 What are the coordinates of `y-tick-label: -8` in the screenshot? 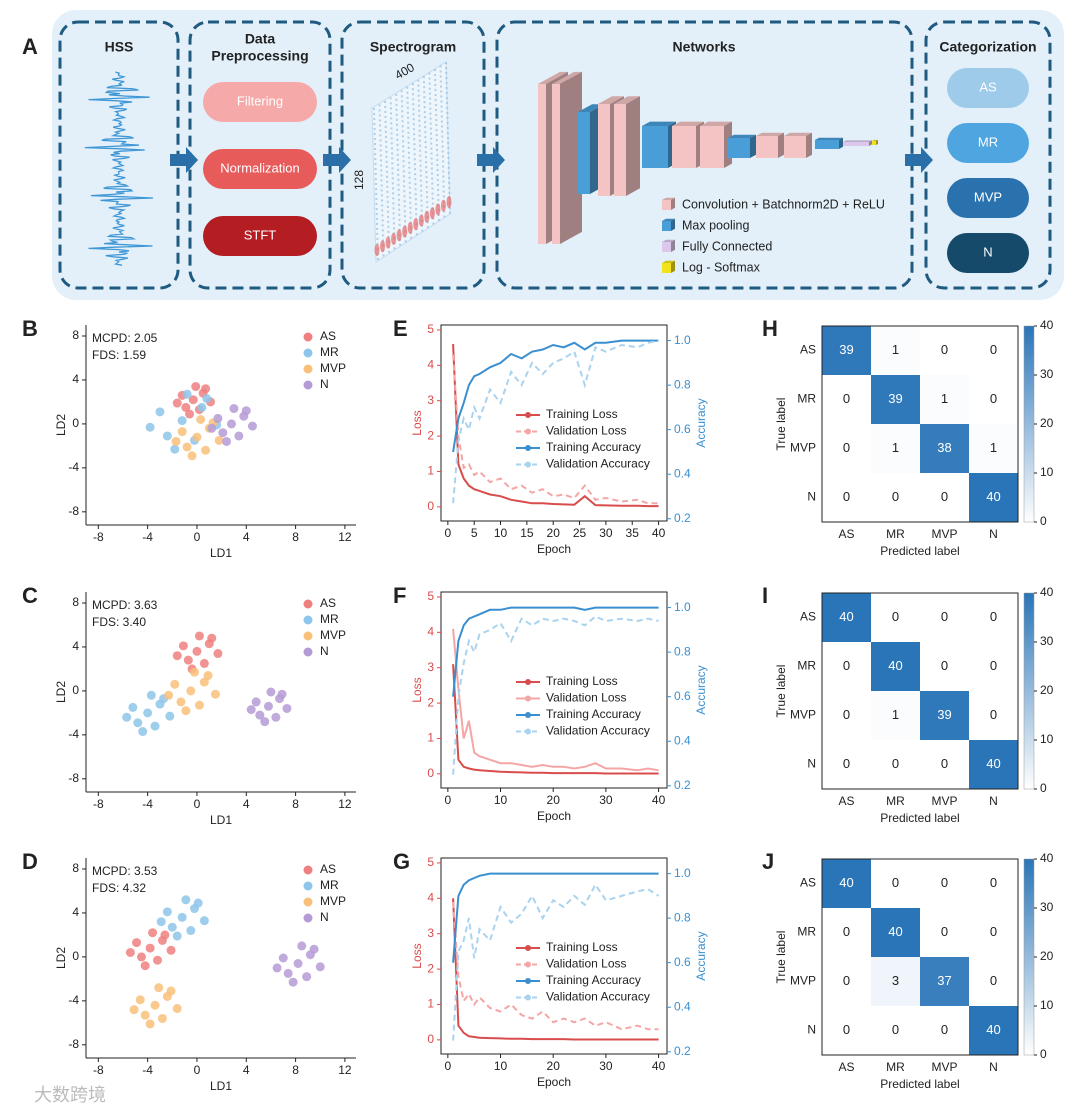 It's located at (73, 778).